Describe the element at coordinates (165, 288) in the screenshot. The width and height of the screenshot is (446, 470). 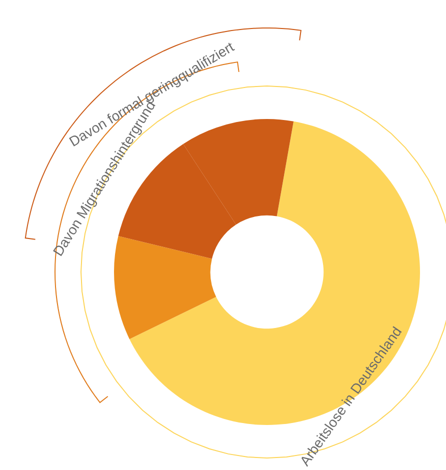
I see `donut-slice` at that location.